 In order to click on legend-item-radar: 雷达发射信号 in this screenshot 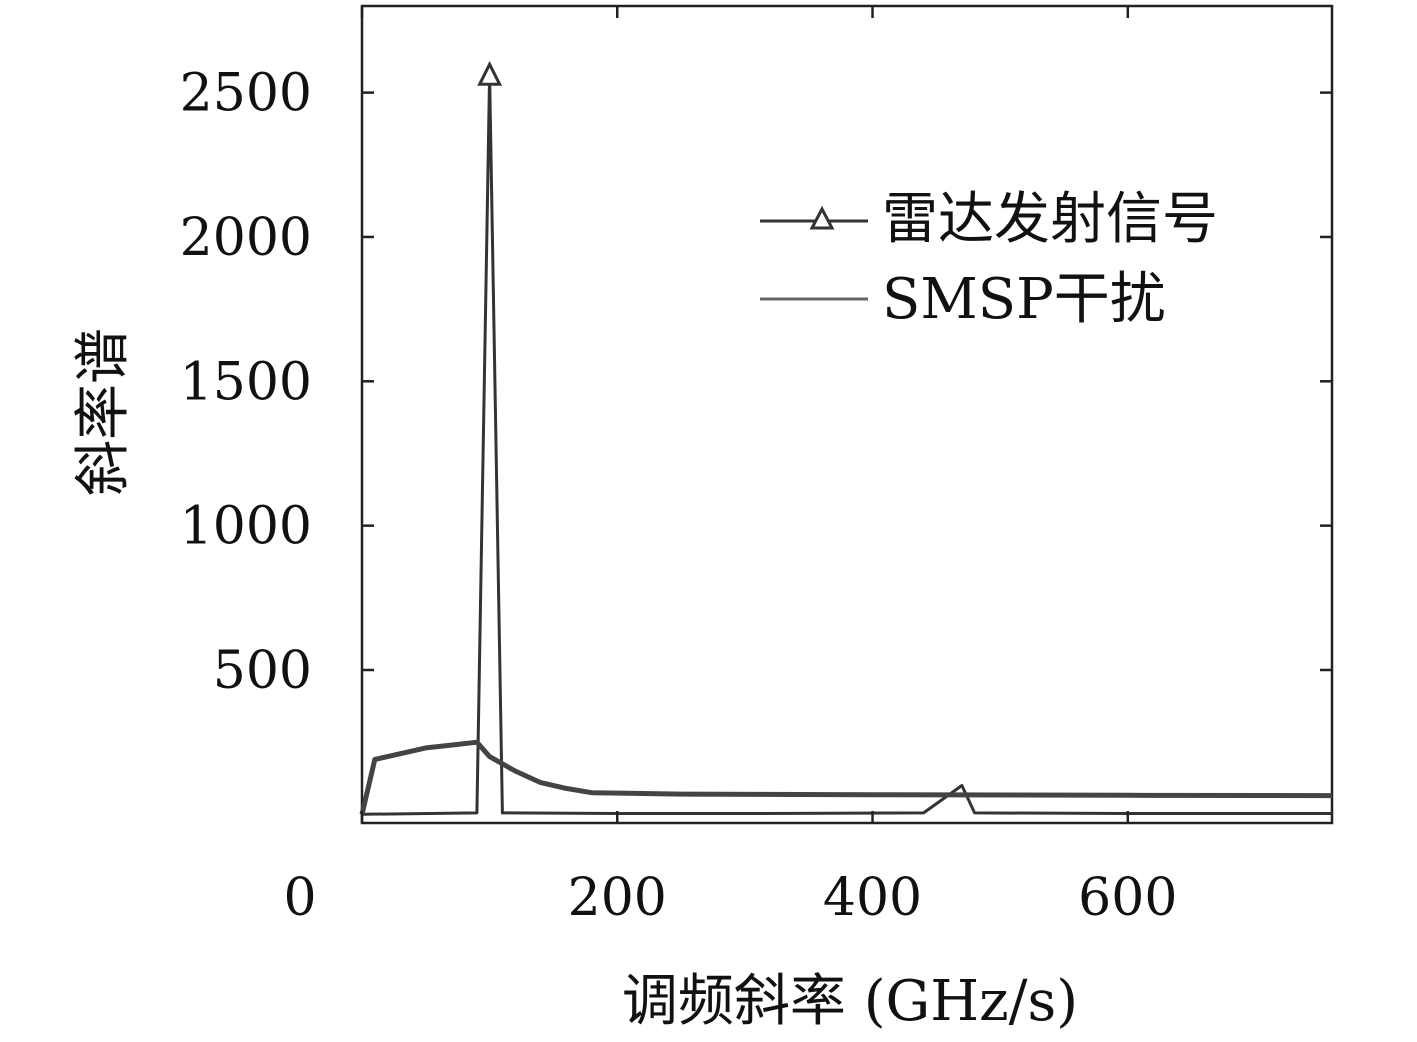, I will do `click(989, 219)`.